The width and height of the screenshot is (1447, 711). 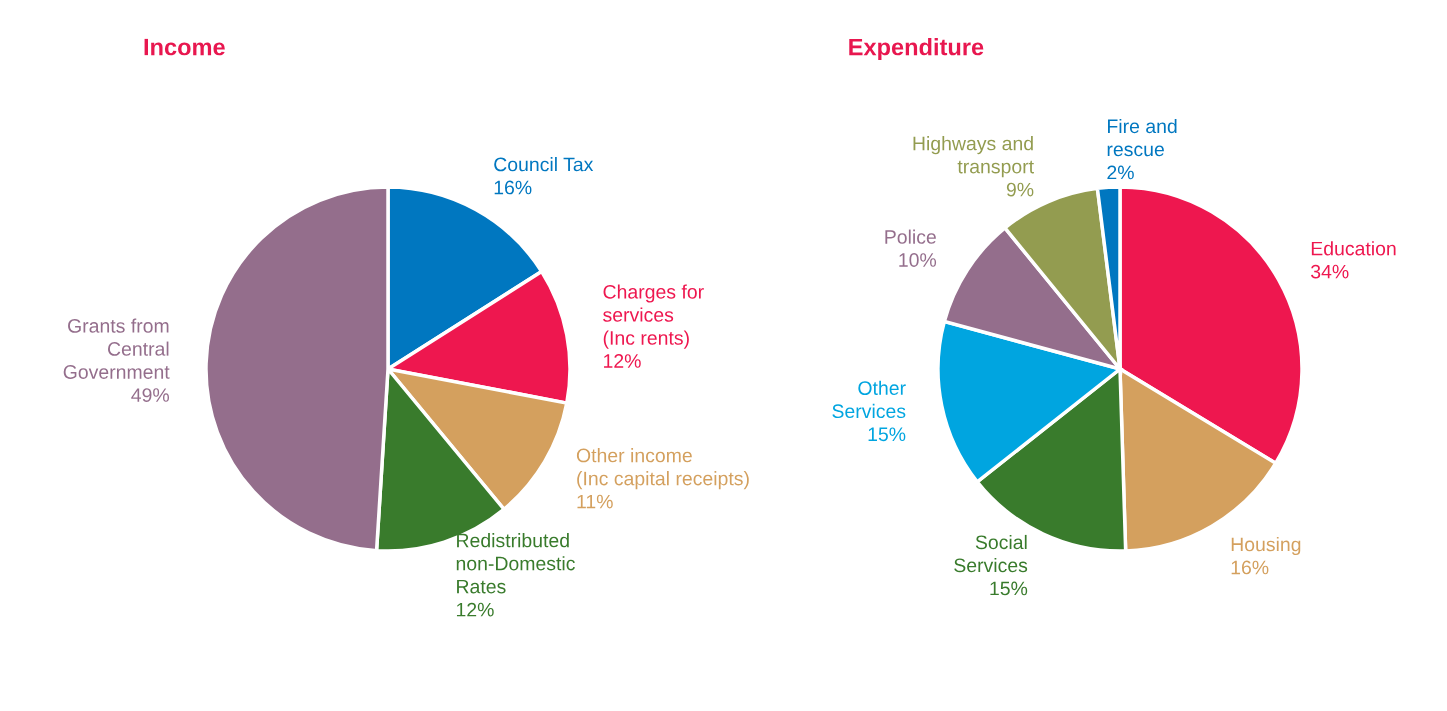 I want to click on slice-label: Other Services, so click(x=869, y=399).